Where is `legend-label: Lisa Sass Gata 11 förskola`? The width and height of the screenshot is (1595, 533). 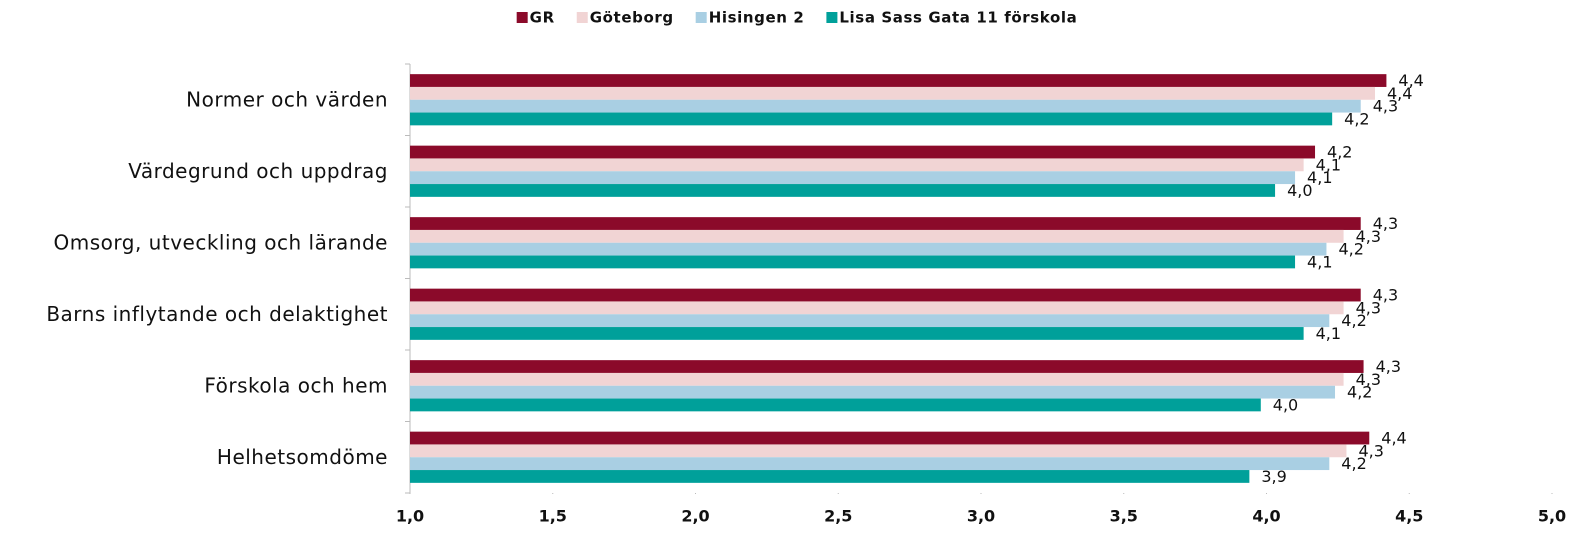 legend-label: Lisa Sass Gata 11 förskola is located at coordinates (958, 18).